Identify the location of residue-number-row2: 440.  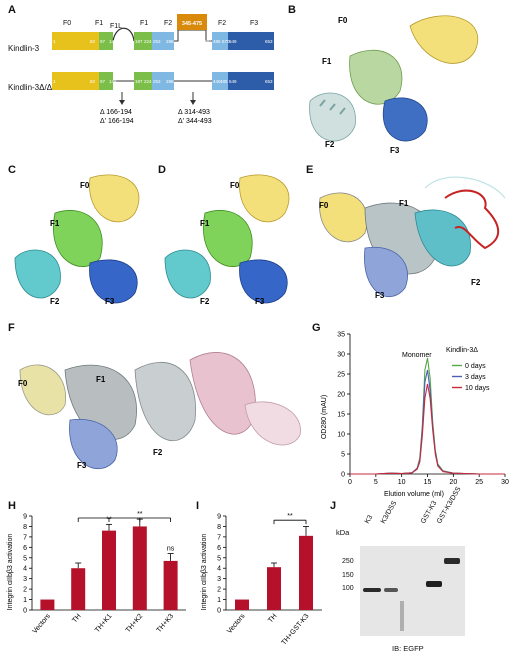
(217, 81).